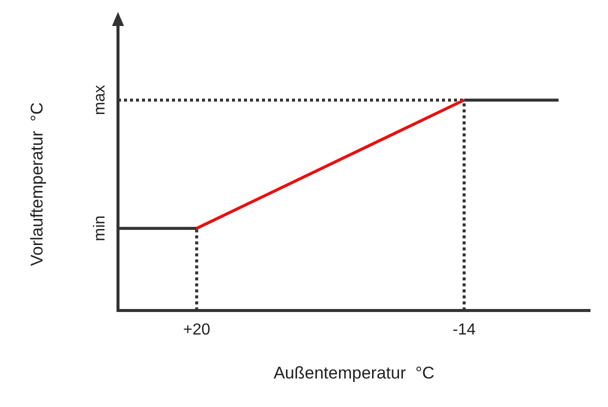 This screenshot has width=608, height=407. I want to click on y-axis-title: Vorlauftemperatur °C, so click(37, 184).